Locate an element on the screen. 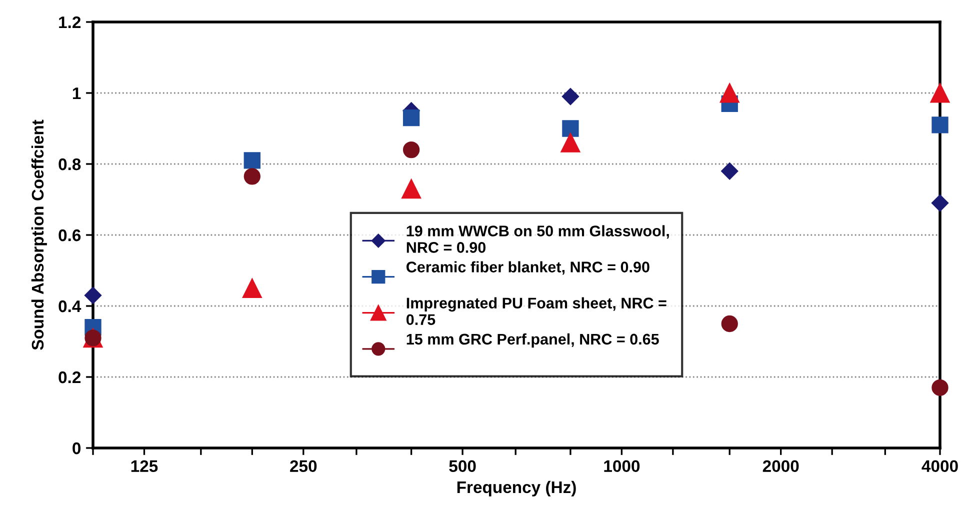  y-tick-label: 0 is located at coordinates (76, 448).